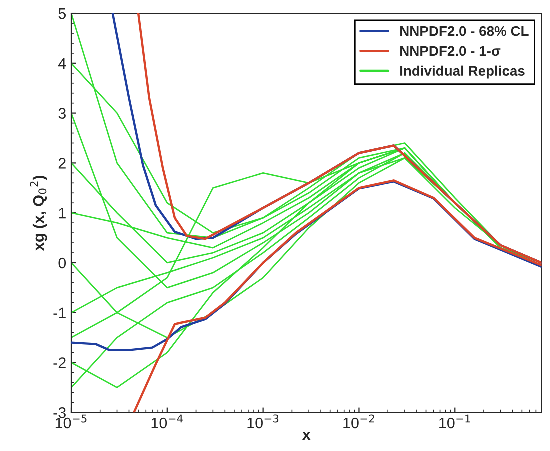 This screenshot has height=451, width=550. What do you see at coordinates (462, 72) in the screenshot?
I see `legend-label: Individual Replicas` at bounding box center [462, 72].